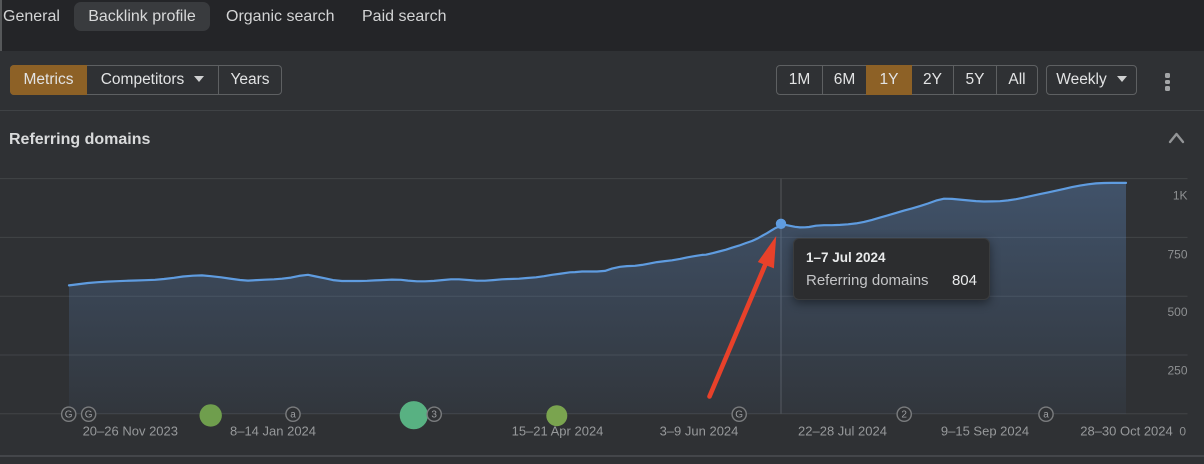 This screenshot has height=464, width=1204. I want to click on svg-text: 9–15 Sep 2024, so click(985, 431).